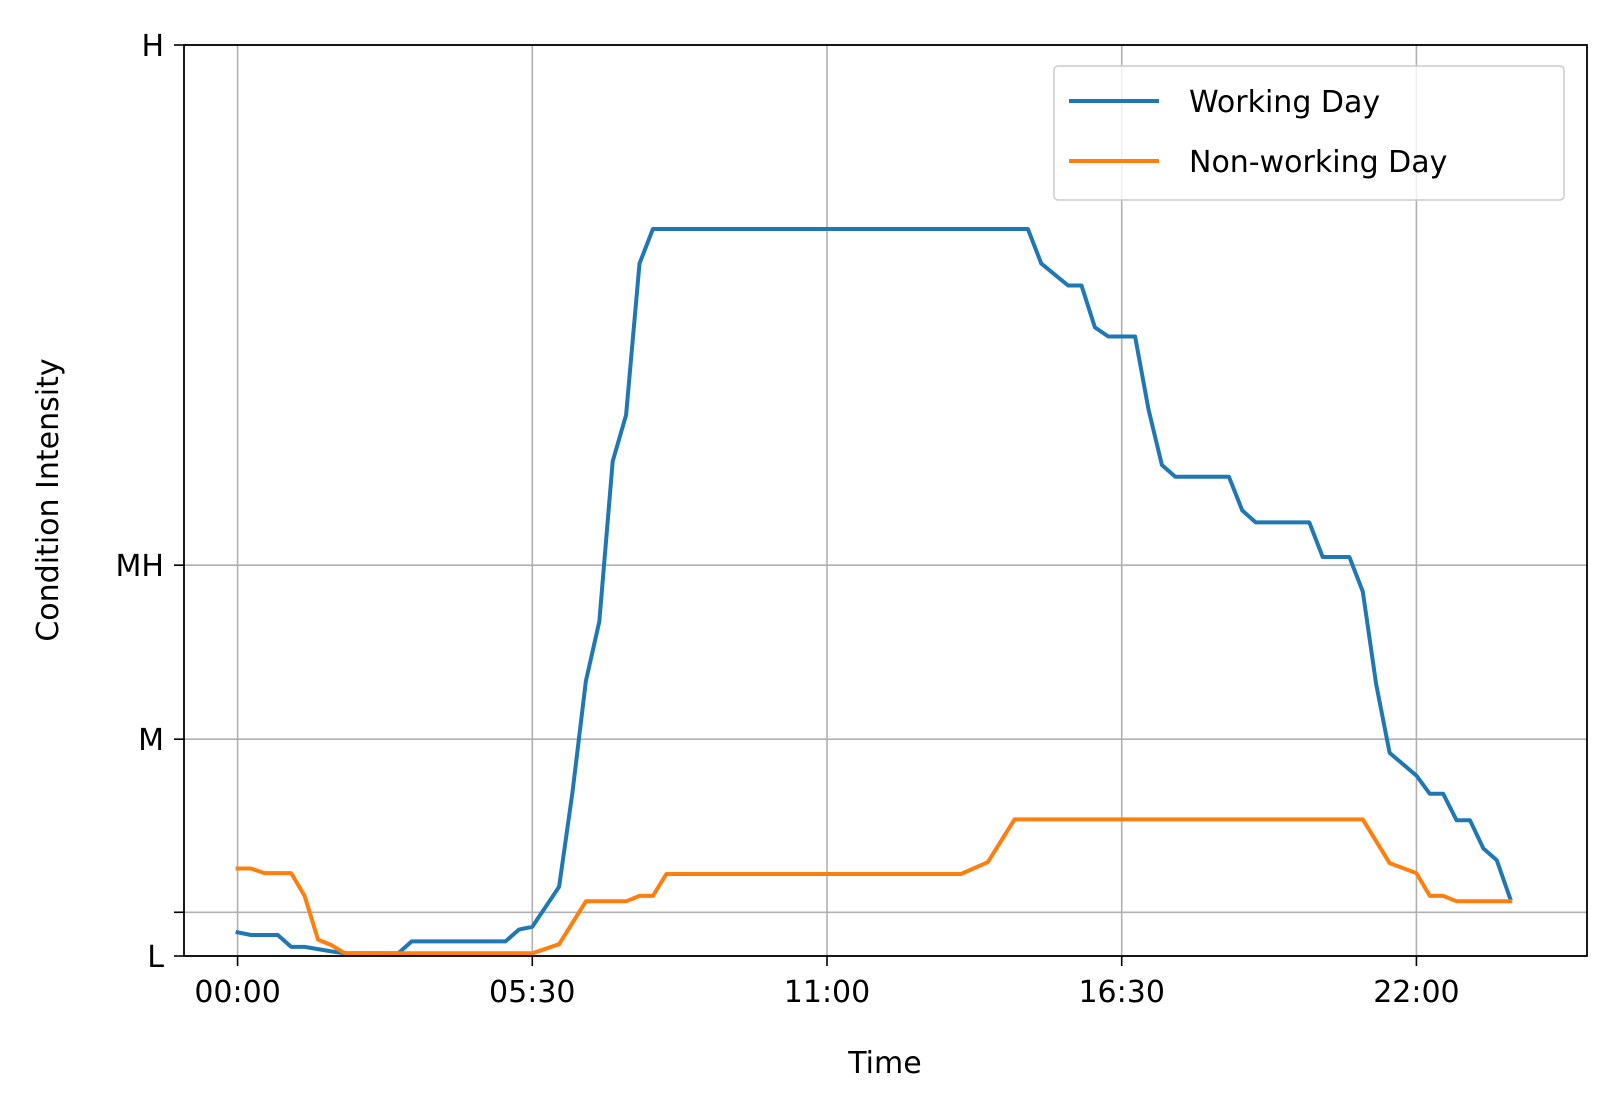 Image resolution: width=1611 pixels, height=1107 pixels. What do you see at coordinates (1416, 992) in the screenshot?
I see `x-tick-label: 22:00` at bounding box center [1416, 992].